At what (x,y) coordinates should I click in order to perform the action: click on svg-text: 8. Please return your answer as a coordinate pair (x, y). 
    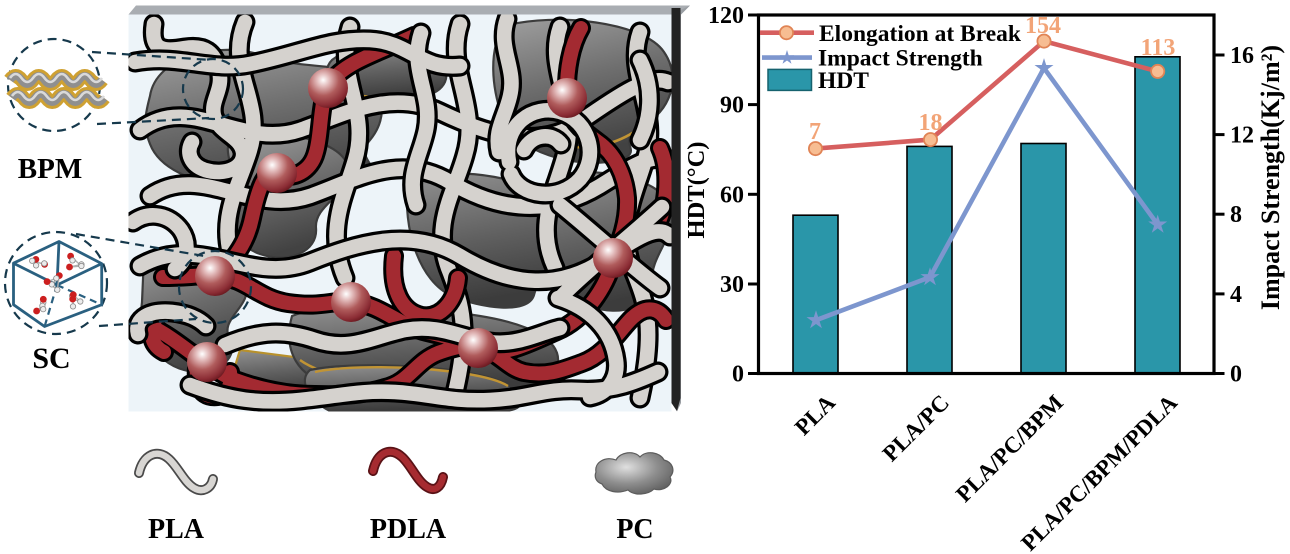
    Looking at the image, I should click on (1236, 215).